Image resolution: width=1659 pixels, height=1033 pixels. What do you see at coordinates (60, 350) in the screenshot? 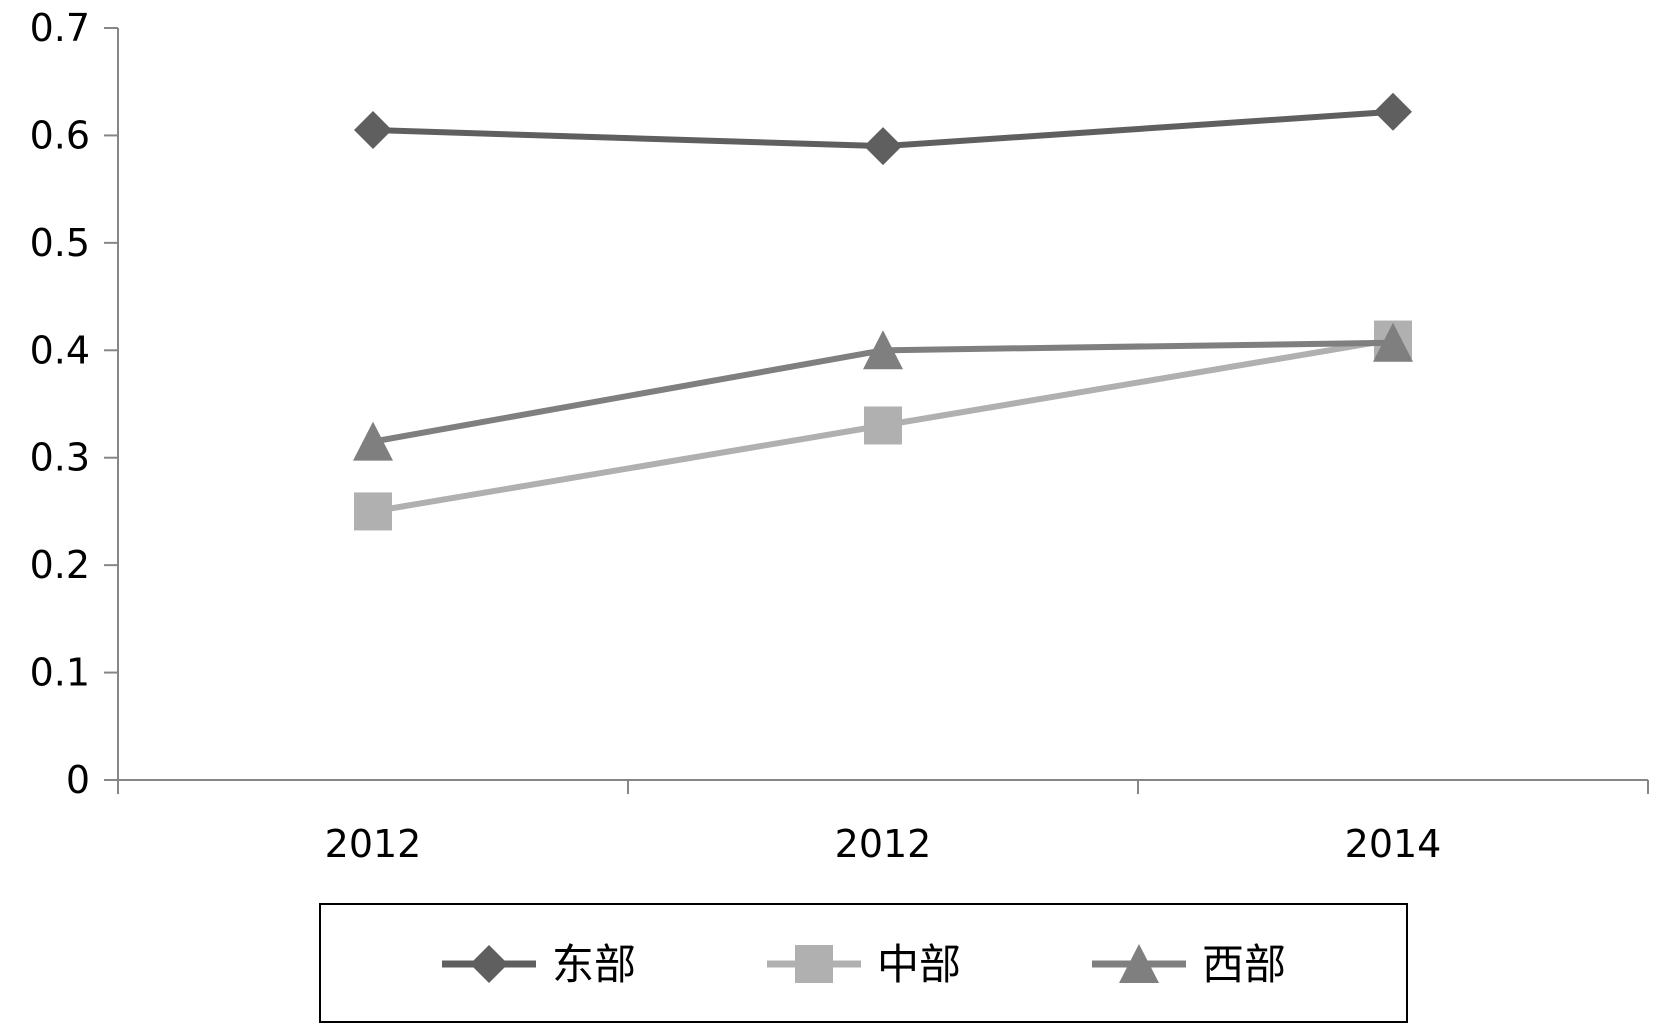
I see `y-tick-label: 0.4` at bounding box center [60, 350].